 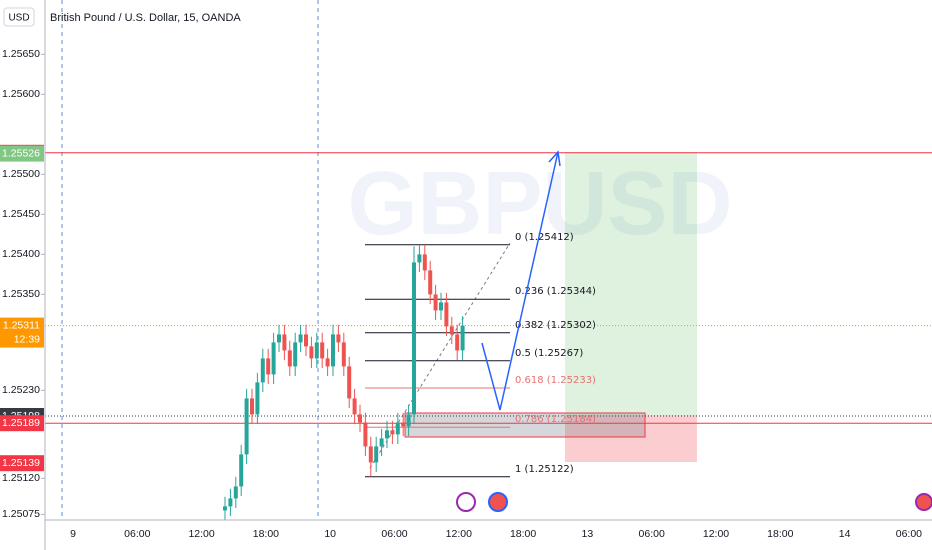 What do you see at coordinates (555, 291) in the screenshot?
I see `fib-label: 0.236 (1.25344)` at bounding box center [555, 291].